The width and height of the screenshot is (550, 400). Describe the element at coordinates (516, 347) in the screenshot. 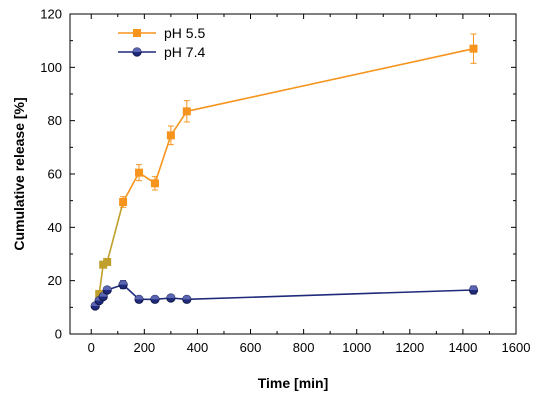

I see `x-tick-label: 1600` at that location.